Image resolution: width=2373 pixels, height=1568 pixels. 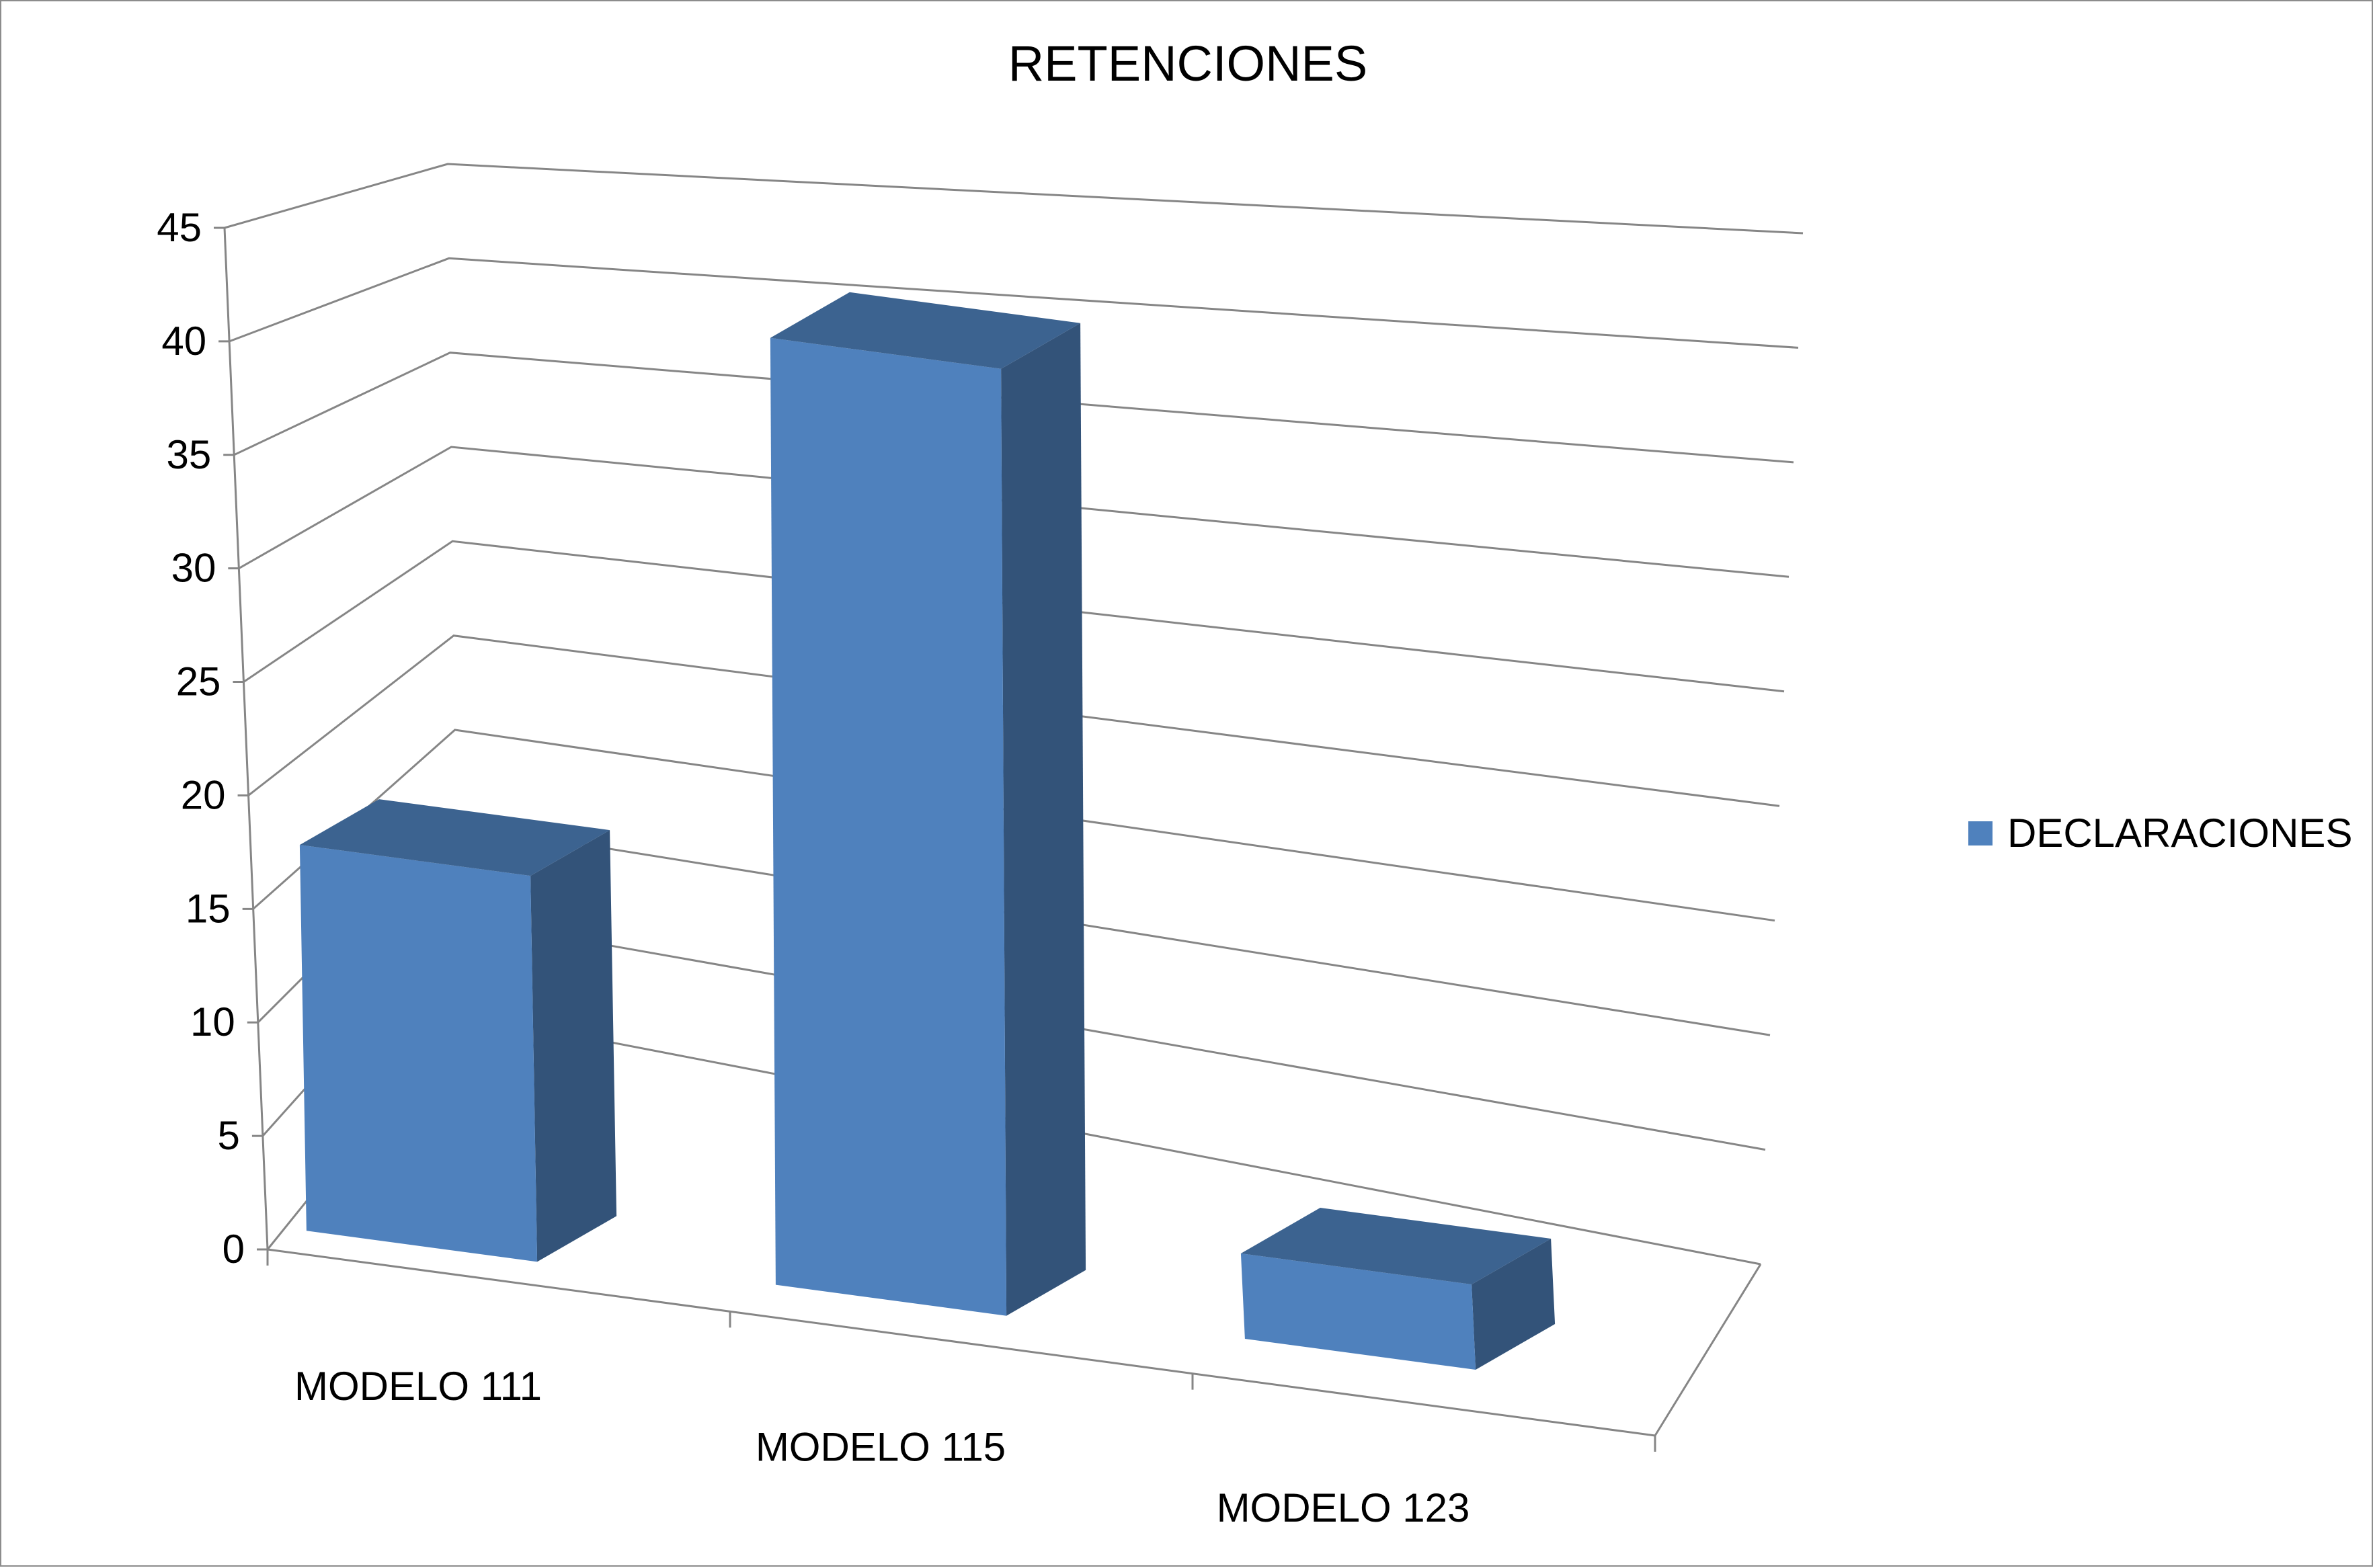 What do you see at coordinates (203, 794) in the screenshot?
I see `y-tick-label: 20` at bounding box center [203, 794].